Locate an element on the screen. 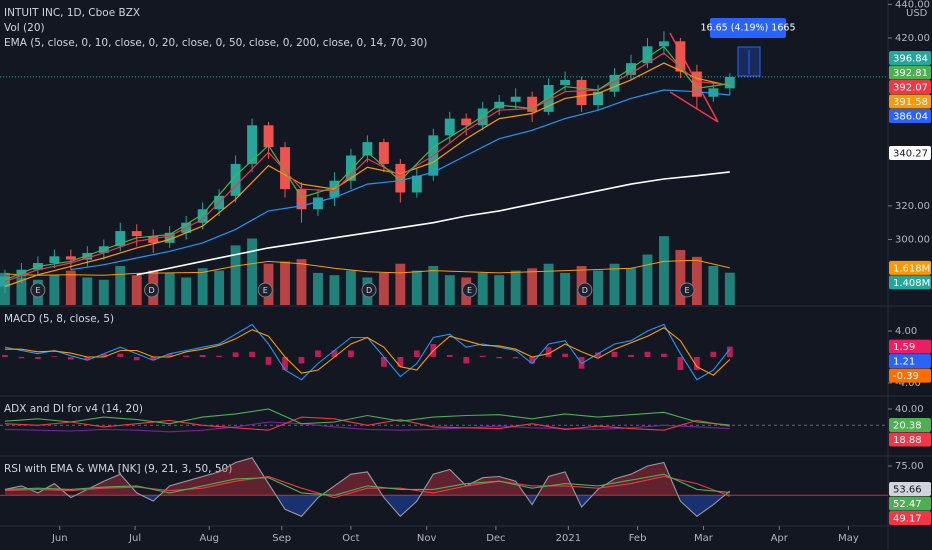 Image resolution: width=932 pixels, height=550 pixels. price-label: 1.408M is located at coordinates (911, 283).